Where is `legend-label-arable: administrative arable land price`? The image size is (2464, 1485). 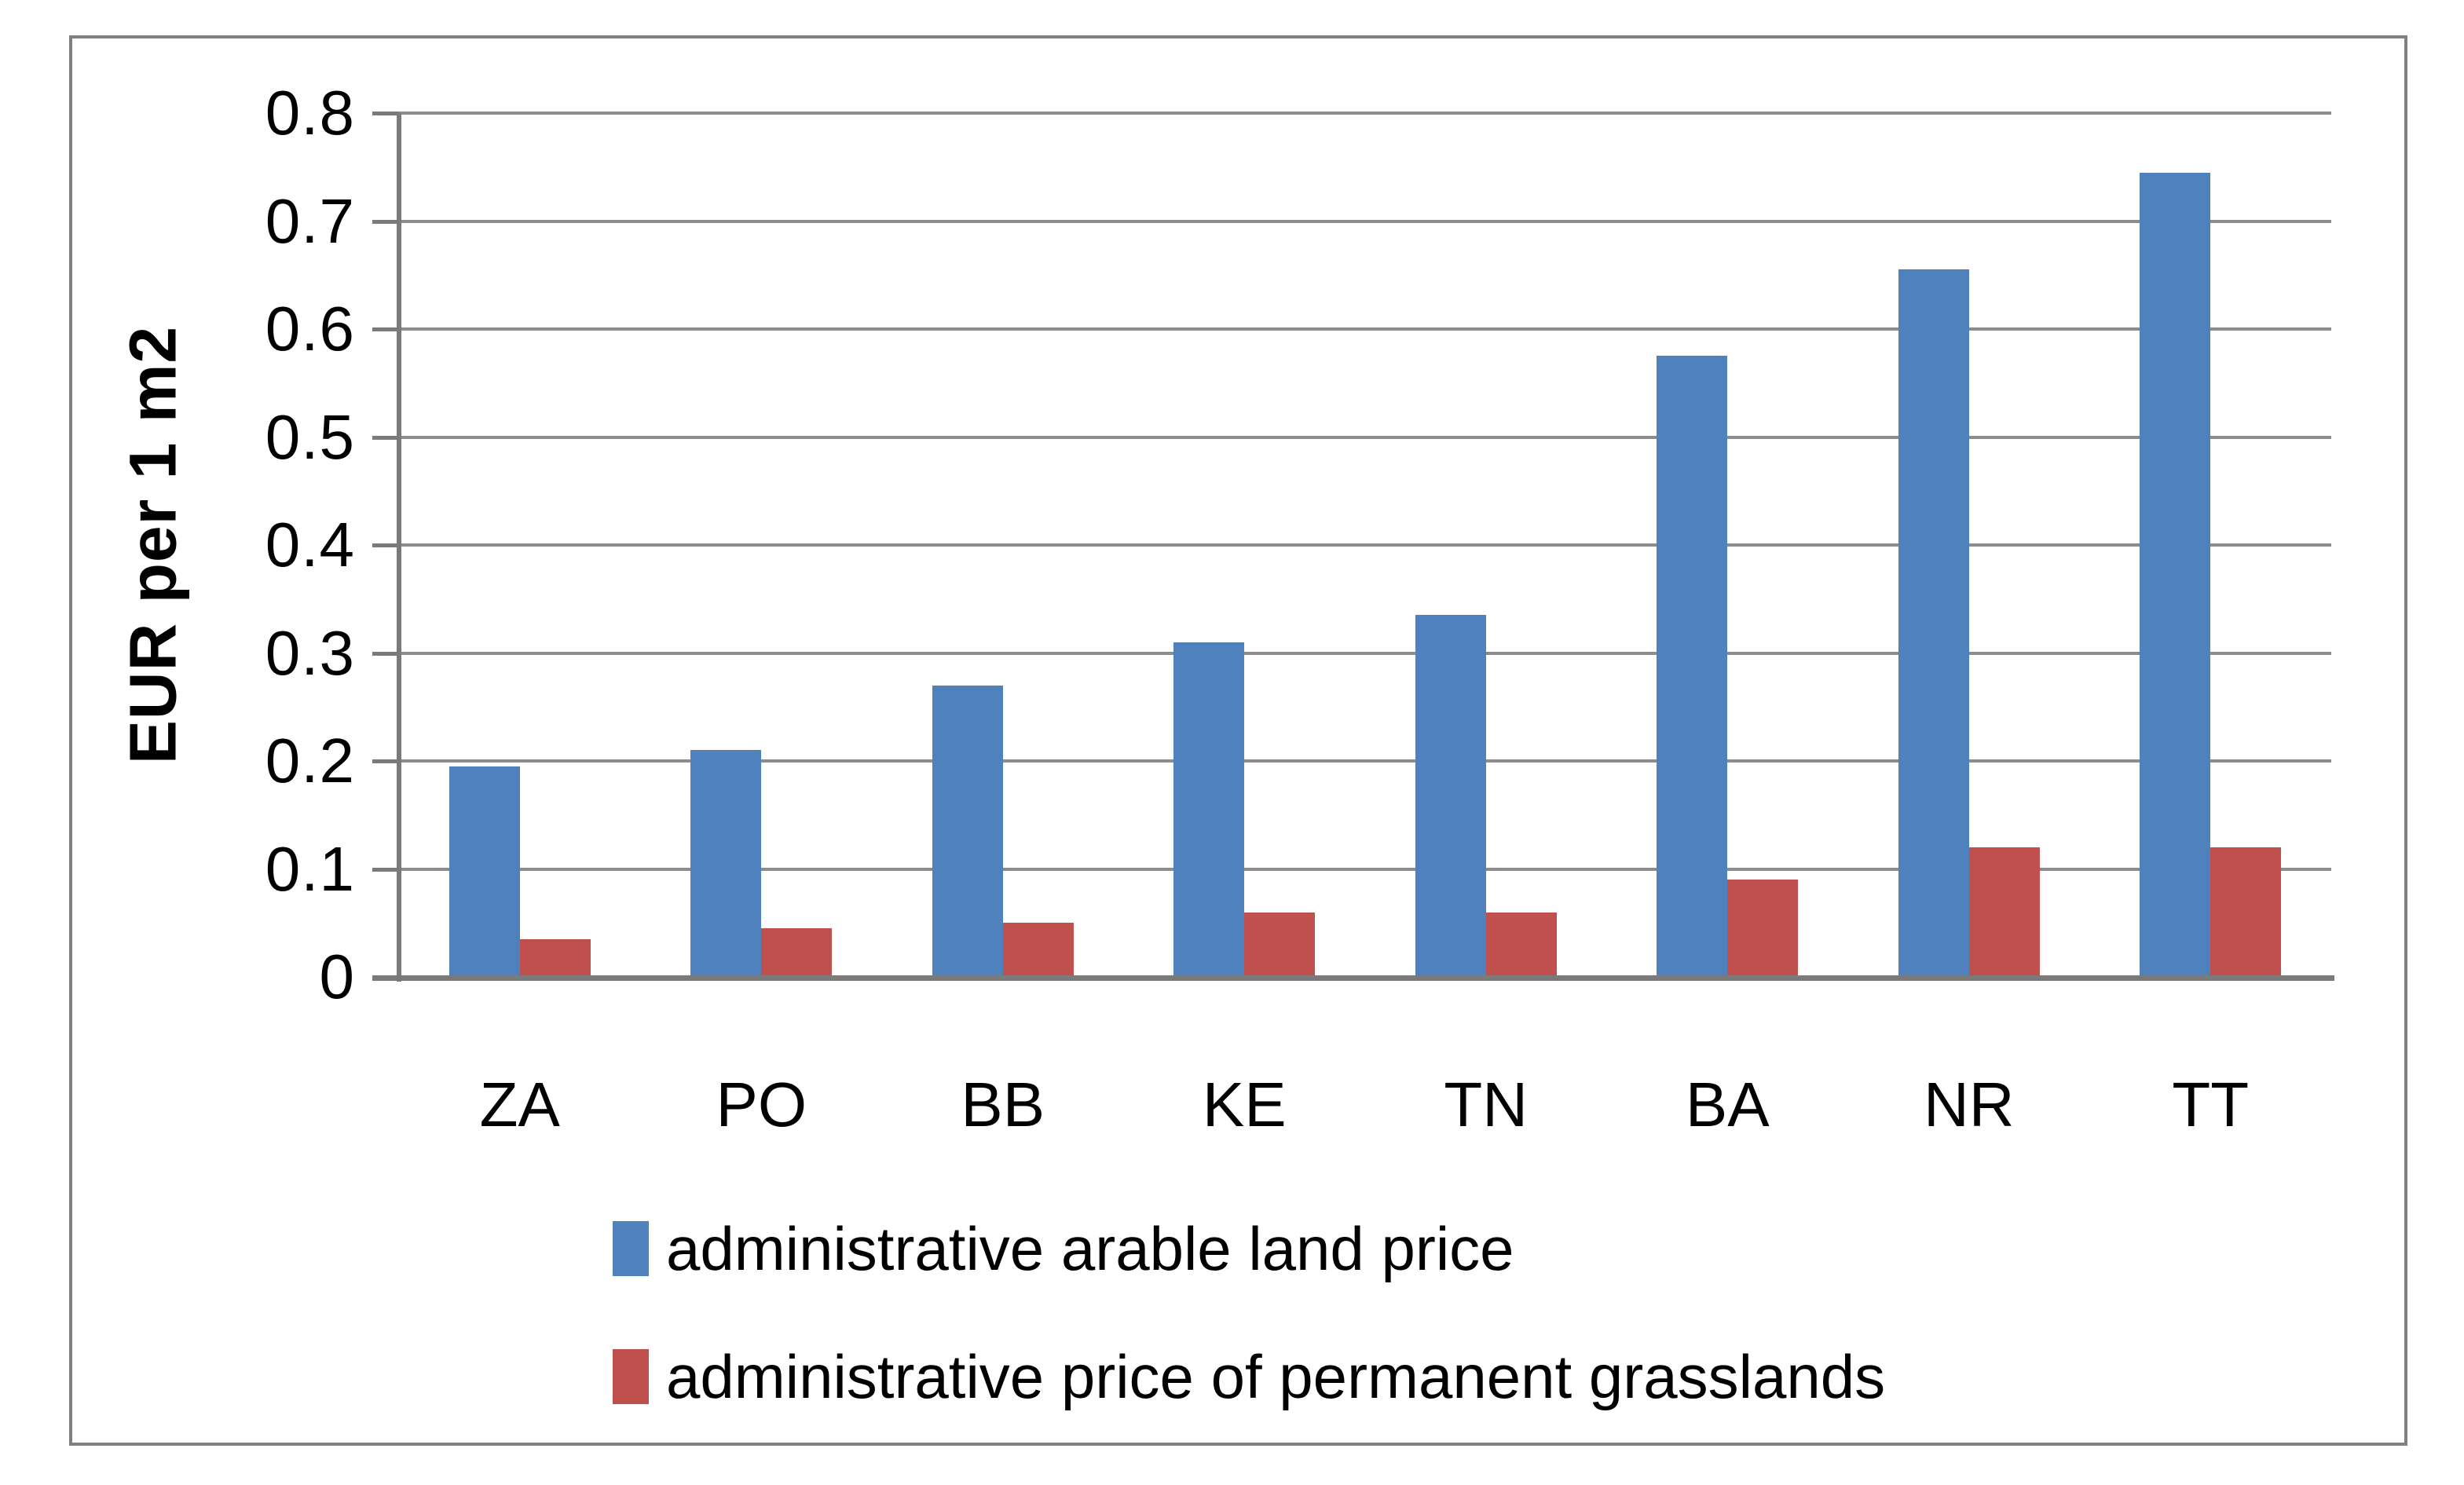
legend-label-arable: administrative arable land price is located at coordinates (1090, 1248).